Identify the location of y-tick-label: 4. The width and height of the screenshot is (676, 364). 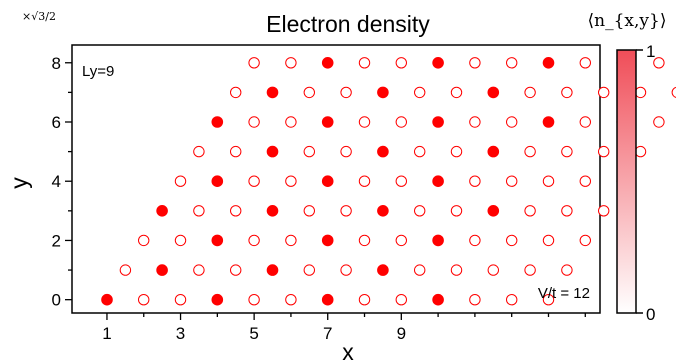
(56, 181).